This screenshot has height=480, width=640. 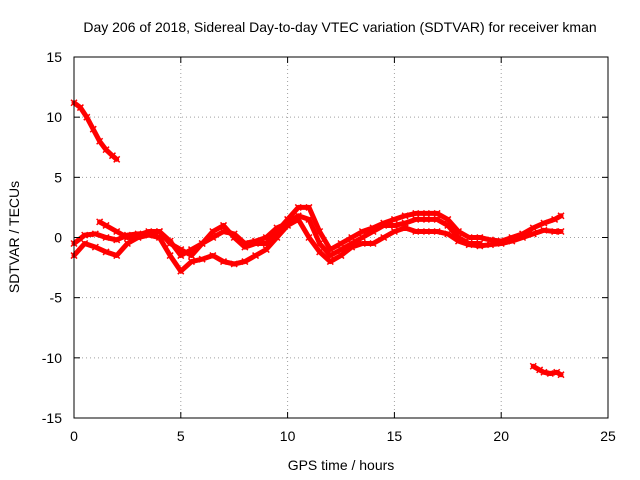 What do you see at coordinates (74, 436) in the screenshot?
I see `x-tick-label: 0` at bounding box center [74, 436].